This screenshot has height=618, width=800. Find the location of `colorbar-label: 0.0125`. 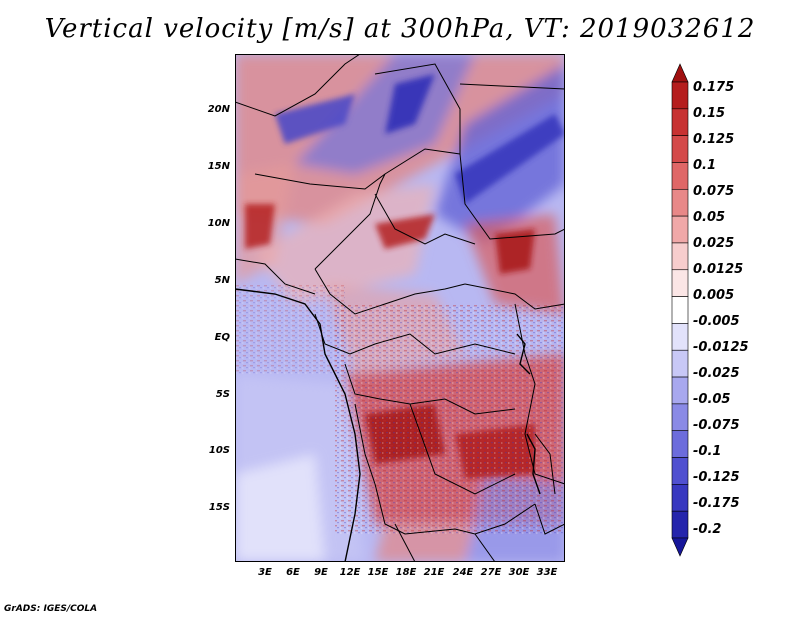

colorbar-label: 0.0125 is located at coordinates (718, 269).